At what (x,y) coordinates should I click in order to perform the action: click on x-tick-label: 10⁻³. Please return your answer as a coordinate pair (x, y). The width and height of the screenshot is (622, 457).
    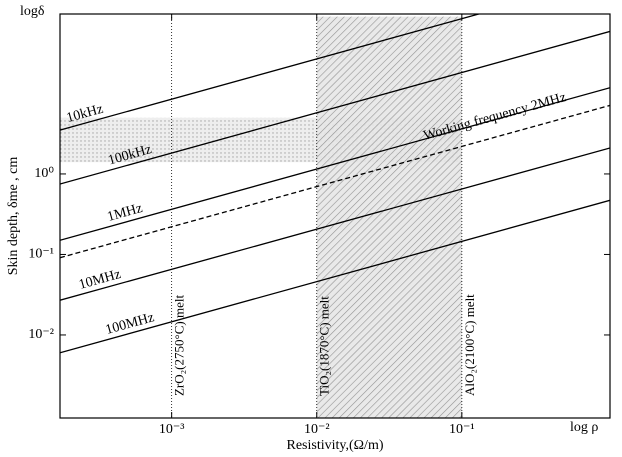
    Looking at the image, I should click on (172, 429).